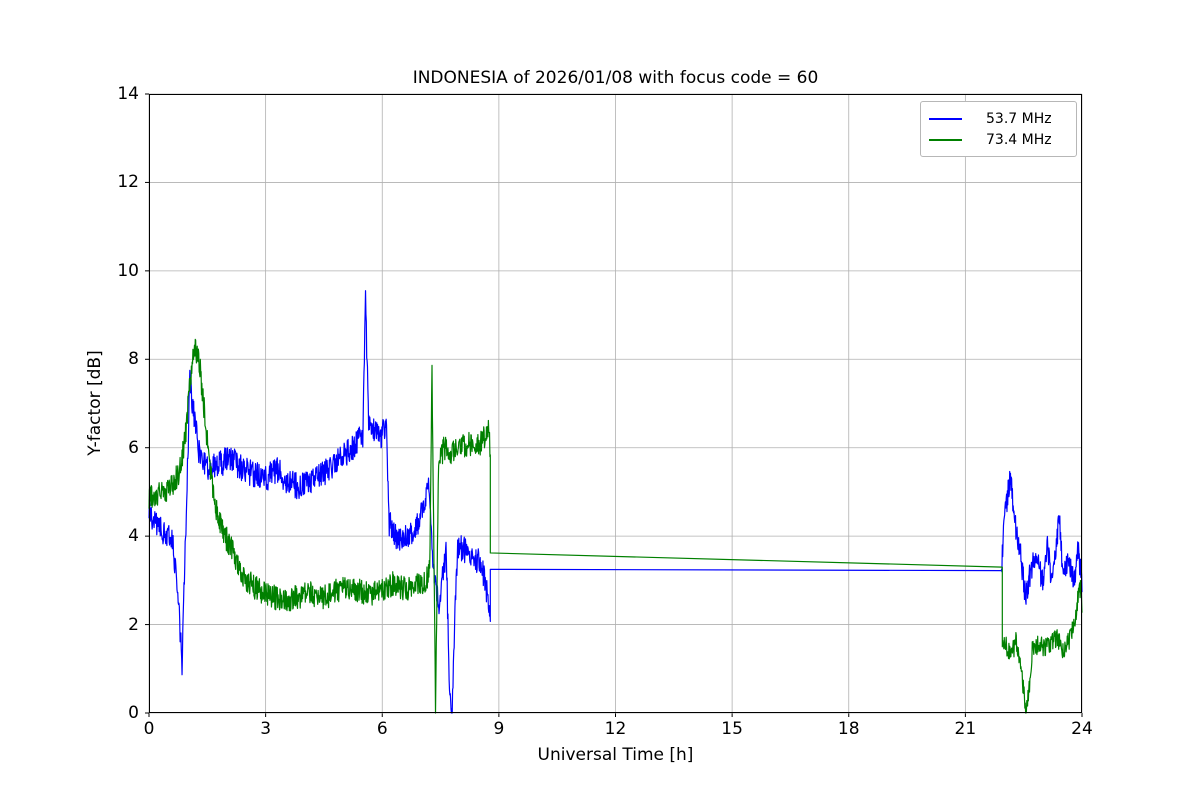 The image size is (1200, 800). What do you see at coordinates (382, 729) in the screenshot?
I see `x-tick-label: 6` at bounding box center [382, 729].